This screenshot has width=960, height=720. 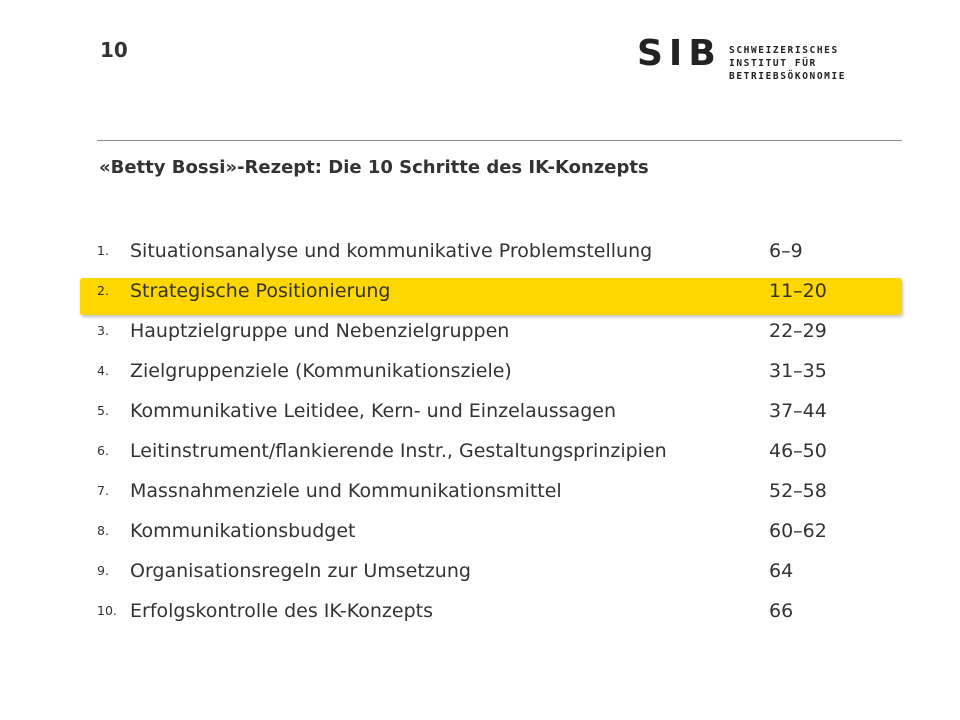 What do you see at coordinates (679, 53) in the screenshot?
I see `logo-mark: SIB` at bounding box center [679, 53].